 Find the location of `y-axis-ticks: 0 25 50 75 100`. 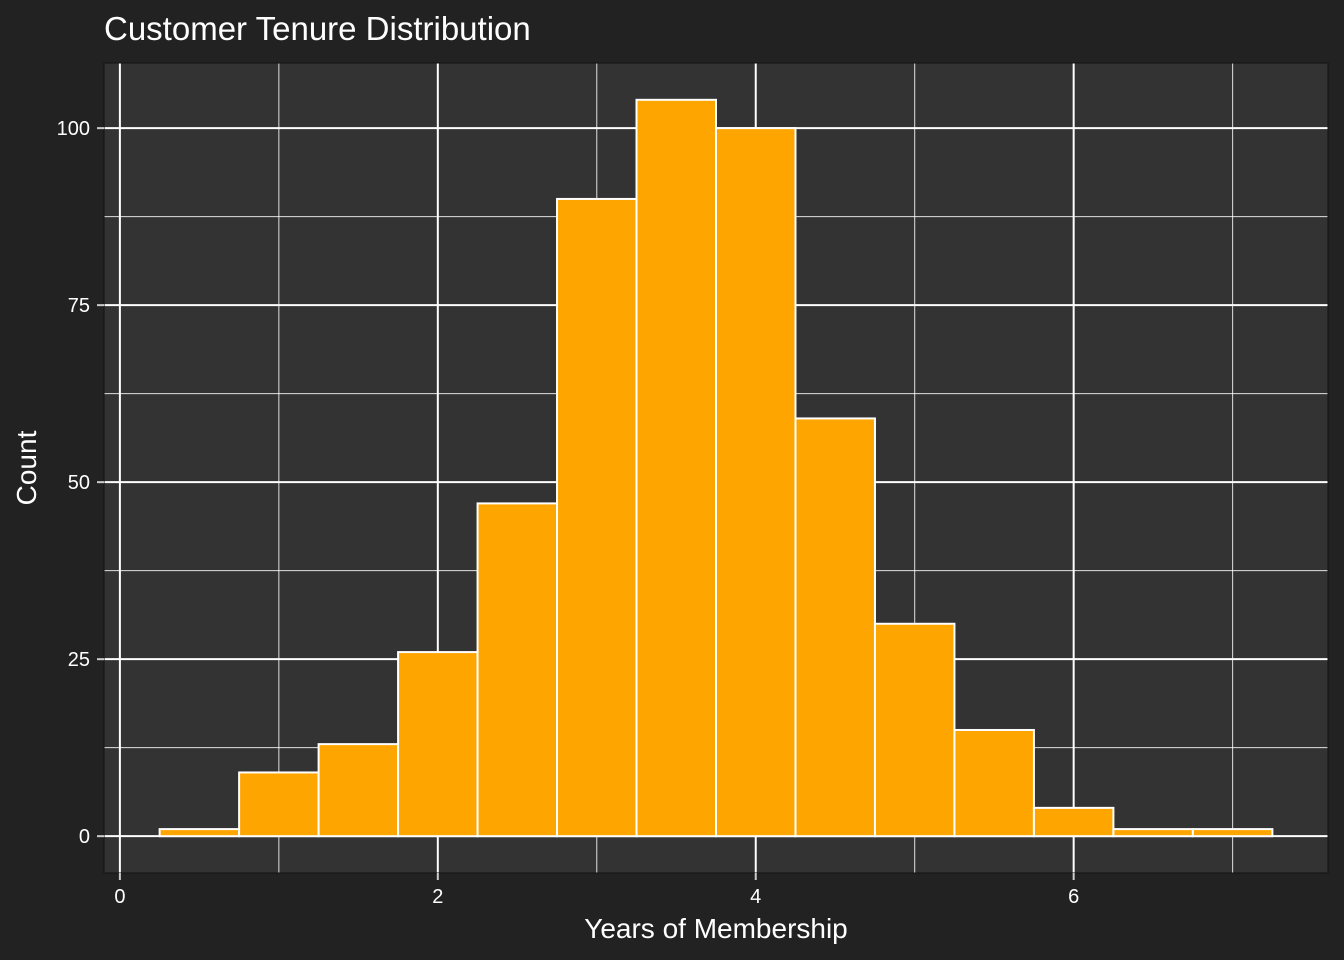

y-axis-ticks: 0 25 50 75 100 is located at coordinates (80, 483).